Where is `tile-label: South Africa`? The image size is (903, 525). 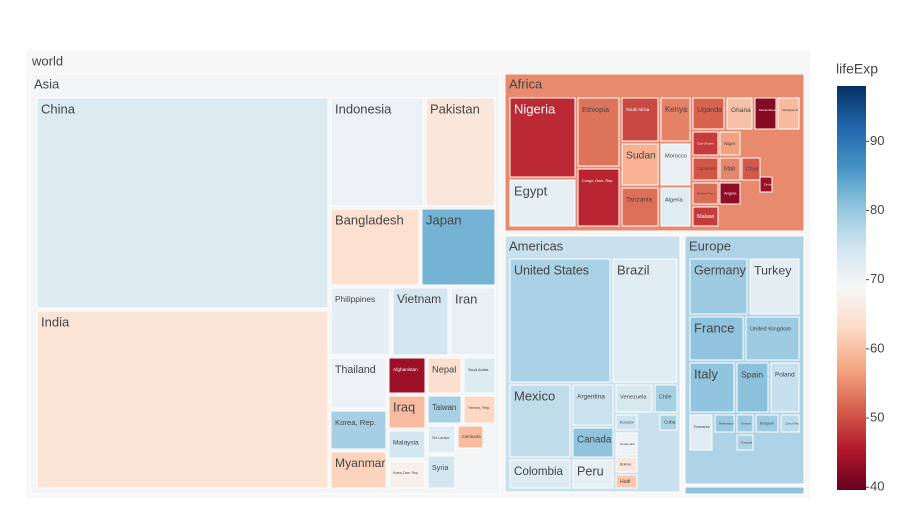 tile-label: South Africa is located at coordinates (638, 109).